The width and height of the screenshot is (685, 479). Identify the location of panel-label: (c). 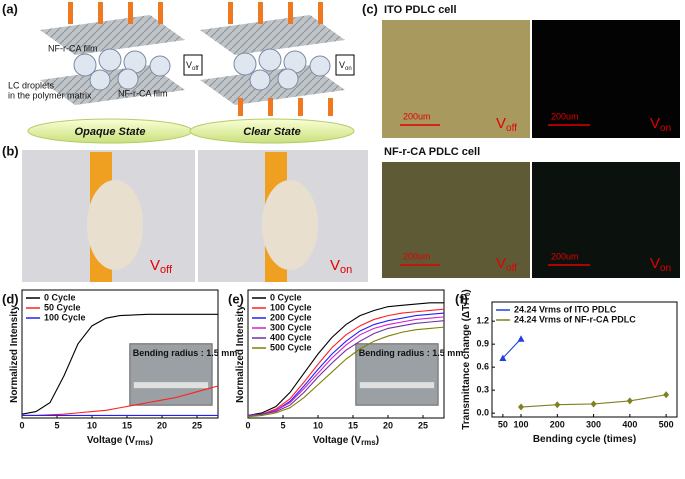
(370, 8).